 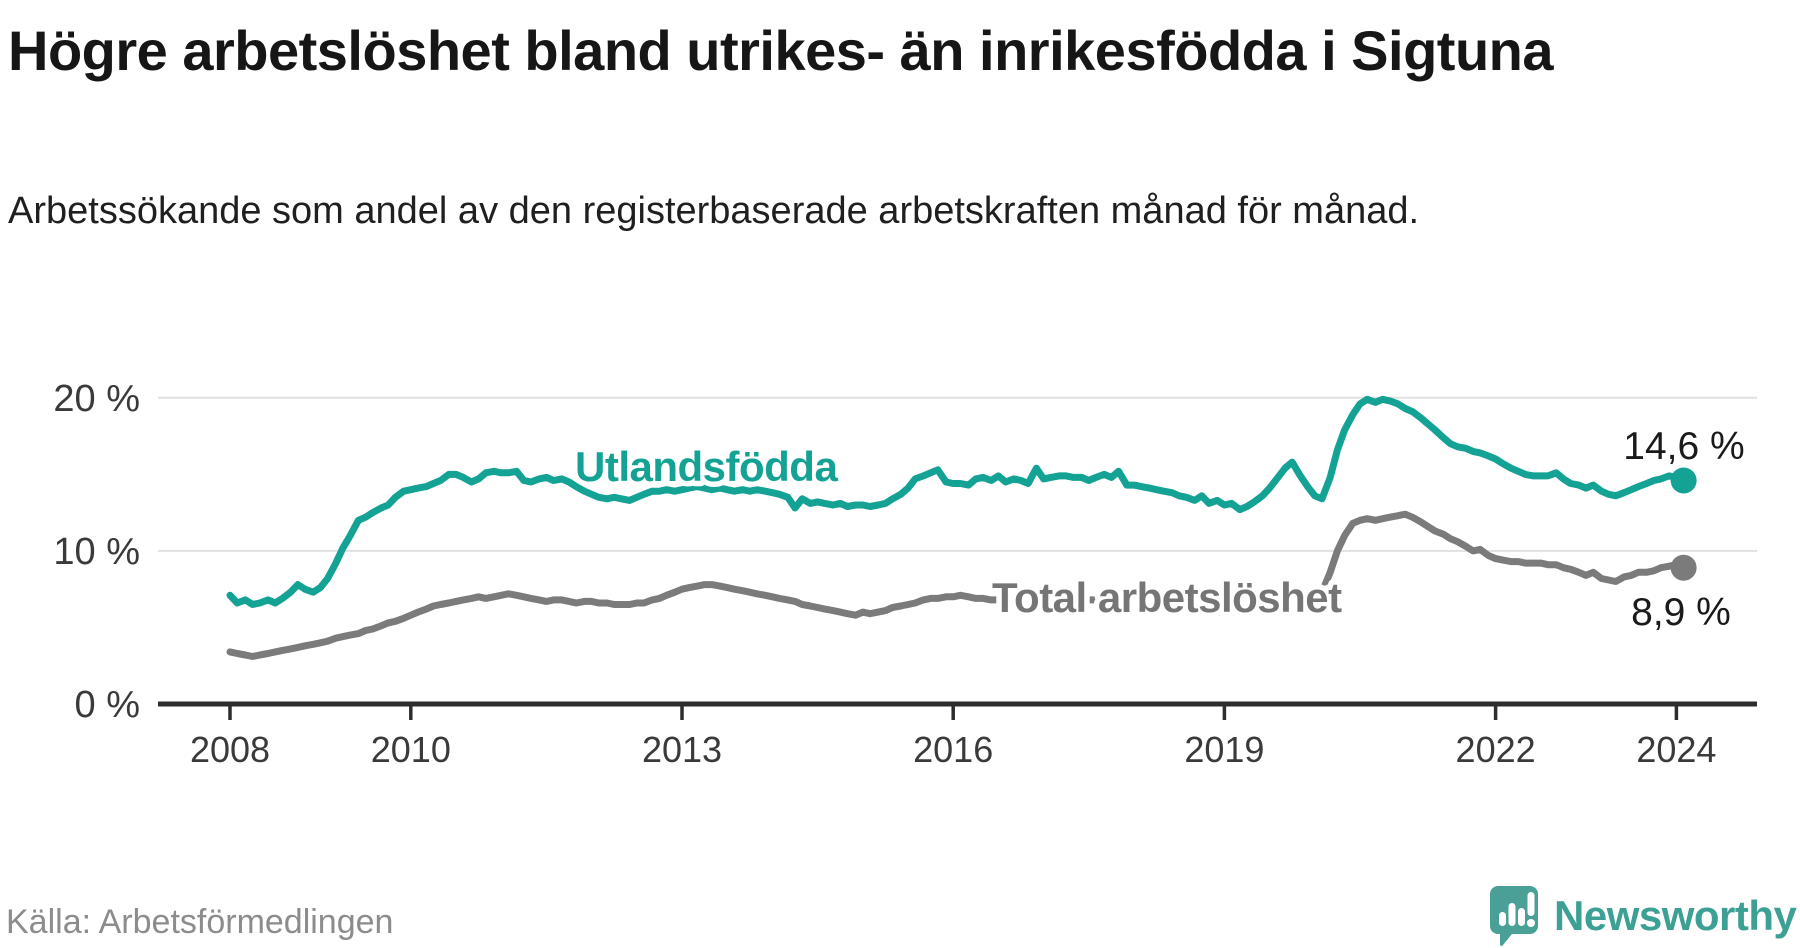 What do you see at coordinates (953, 749) in the screenshot?
I see `x-tick-label: 2016` at bounding box center [953, 749].